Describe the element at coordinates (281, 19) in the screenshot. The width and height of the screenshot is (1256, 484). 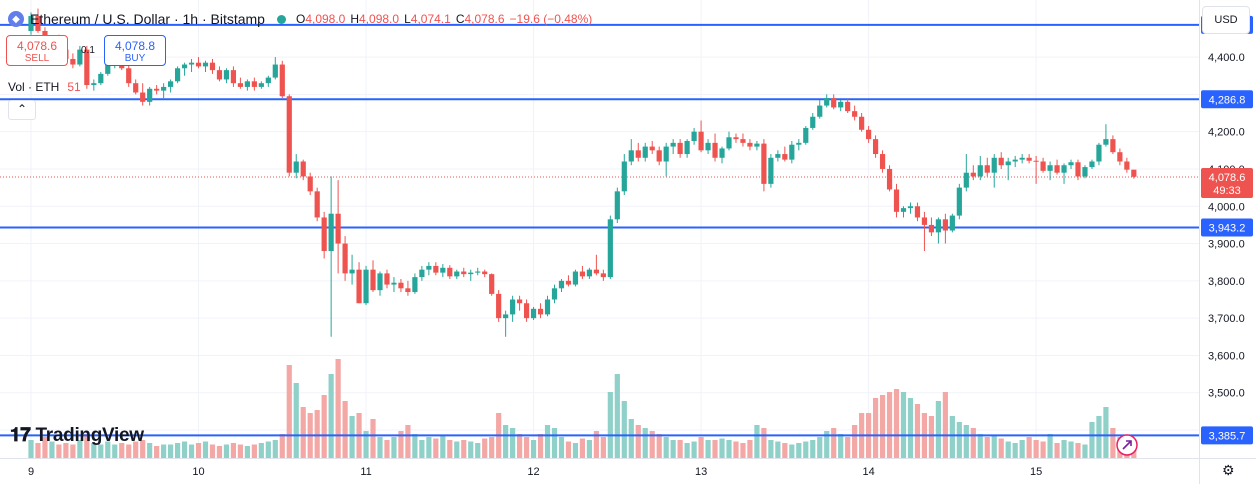
I see `market-status-dot` at that location.